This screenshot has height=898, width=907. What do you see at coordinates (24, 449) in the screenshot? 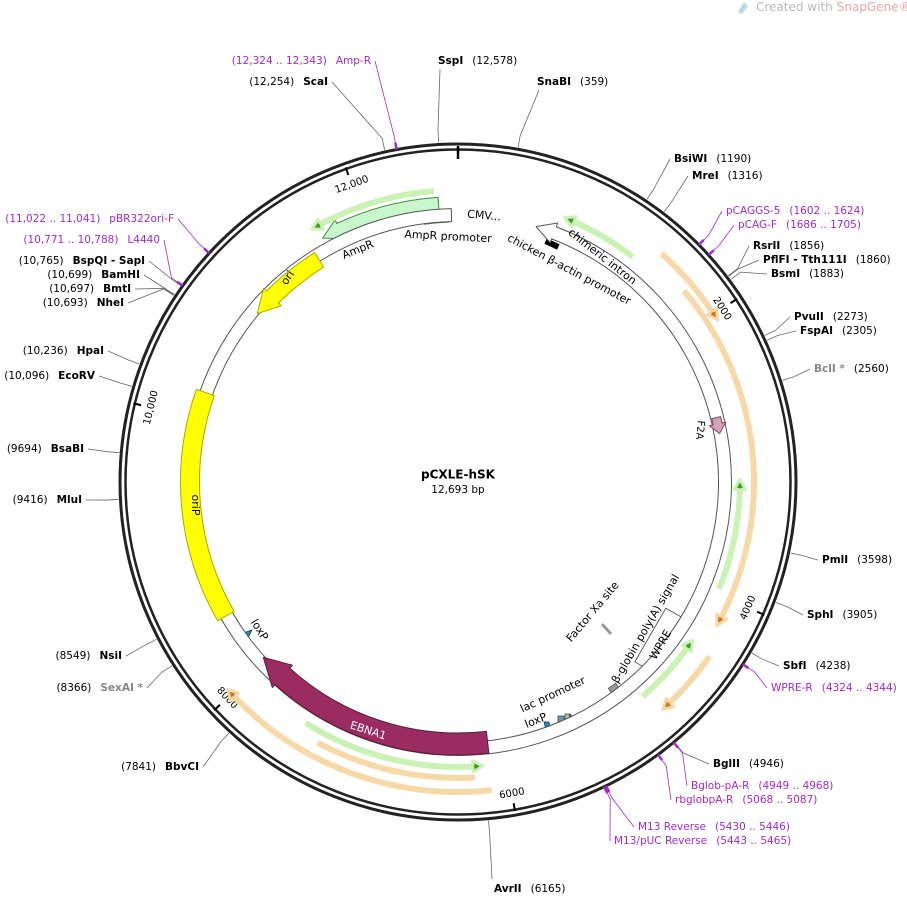
I see `label-position: (9694)` at bounding box center [24, 449].